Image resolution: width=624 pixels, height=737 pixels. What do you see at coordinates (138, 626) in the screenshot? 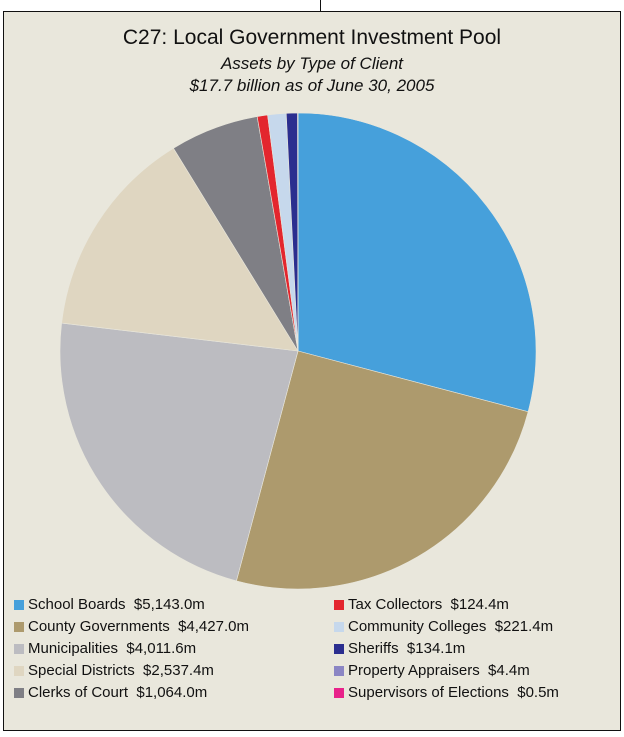
I see `legend-label: County Governments $4,427.0m` at bounding box center [138, 626].